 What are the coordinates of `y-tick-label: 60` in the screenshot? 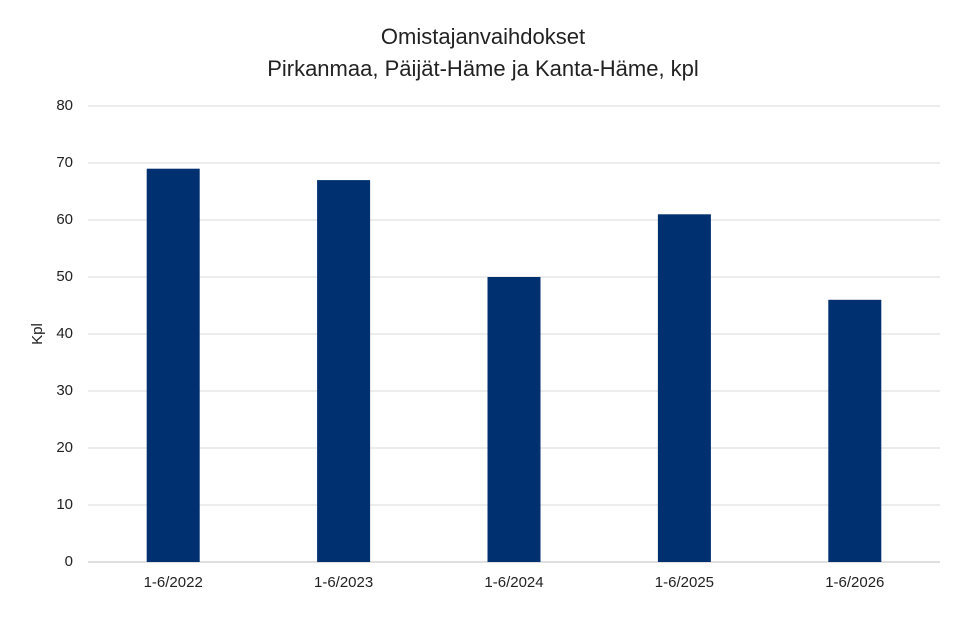 It's located at (64, 219).